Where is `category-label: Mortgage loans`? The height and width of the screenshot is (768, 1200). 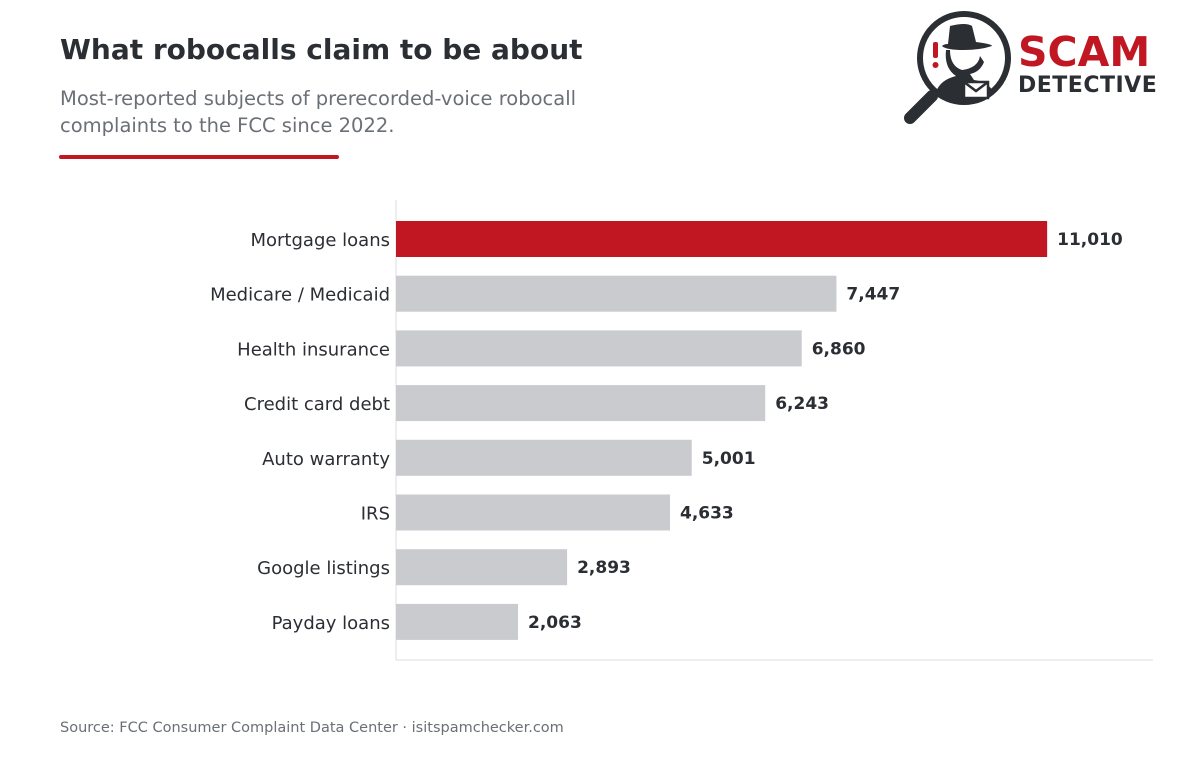
category-label: Mortgage loans is located at coordinates (320, 240).